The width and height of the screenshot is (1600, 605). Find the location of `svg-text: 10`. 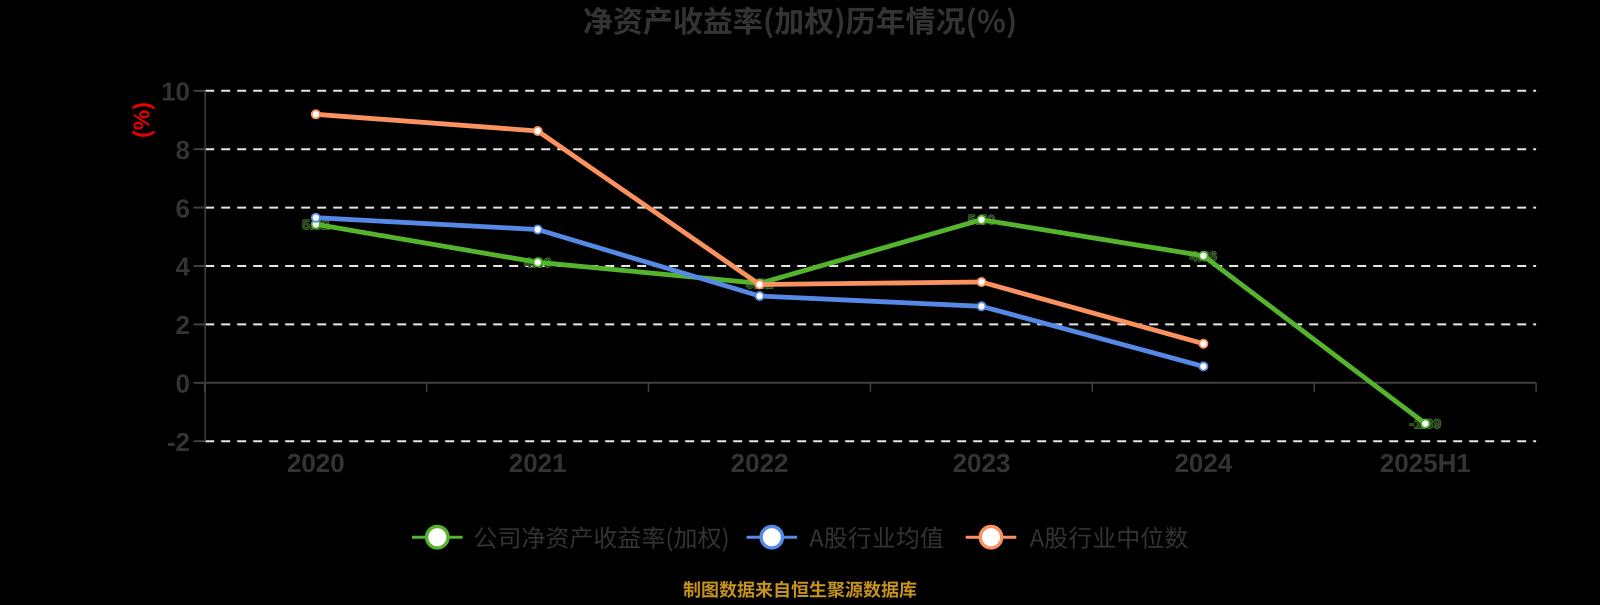

svg-text: 10 is located at coordinates (175, 92).